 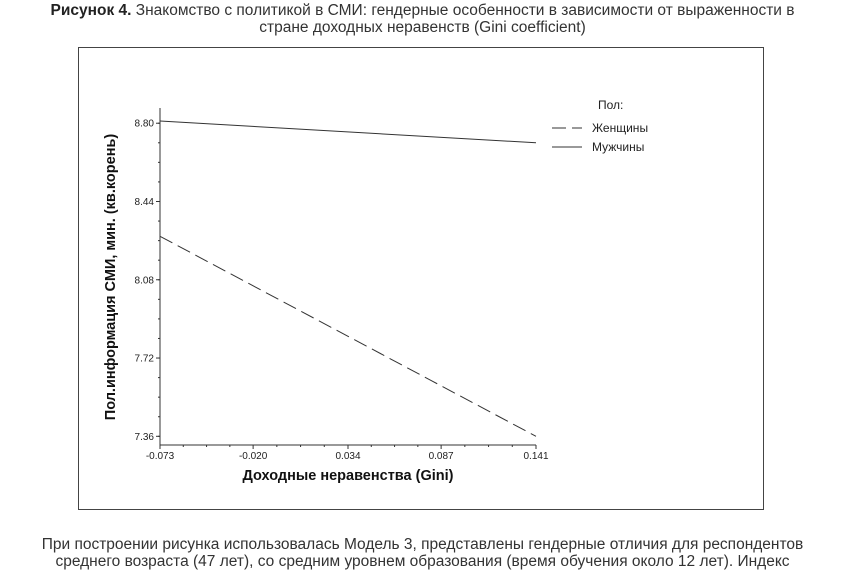 I want to click on y-tick-label: 7.72, so click(x=145, y=359).